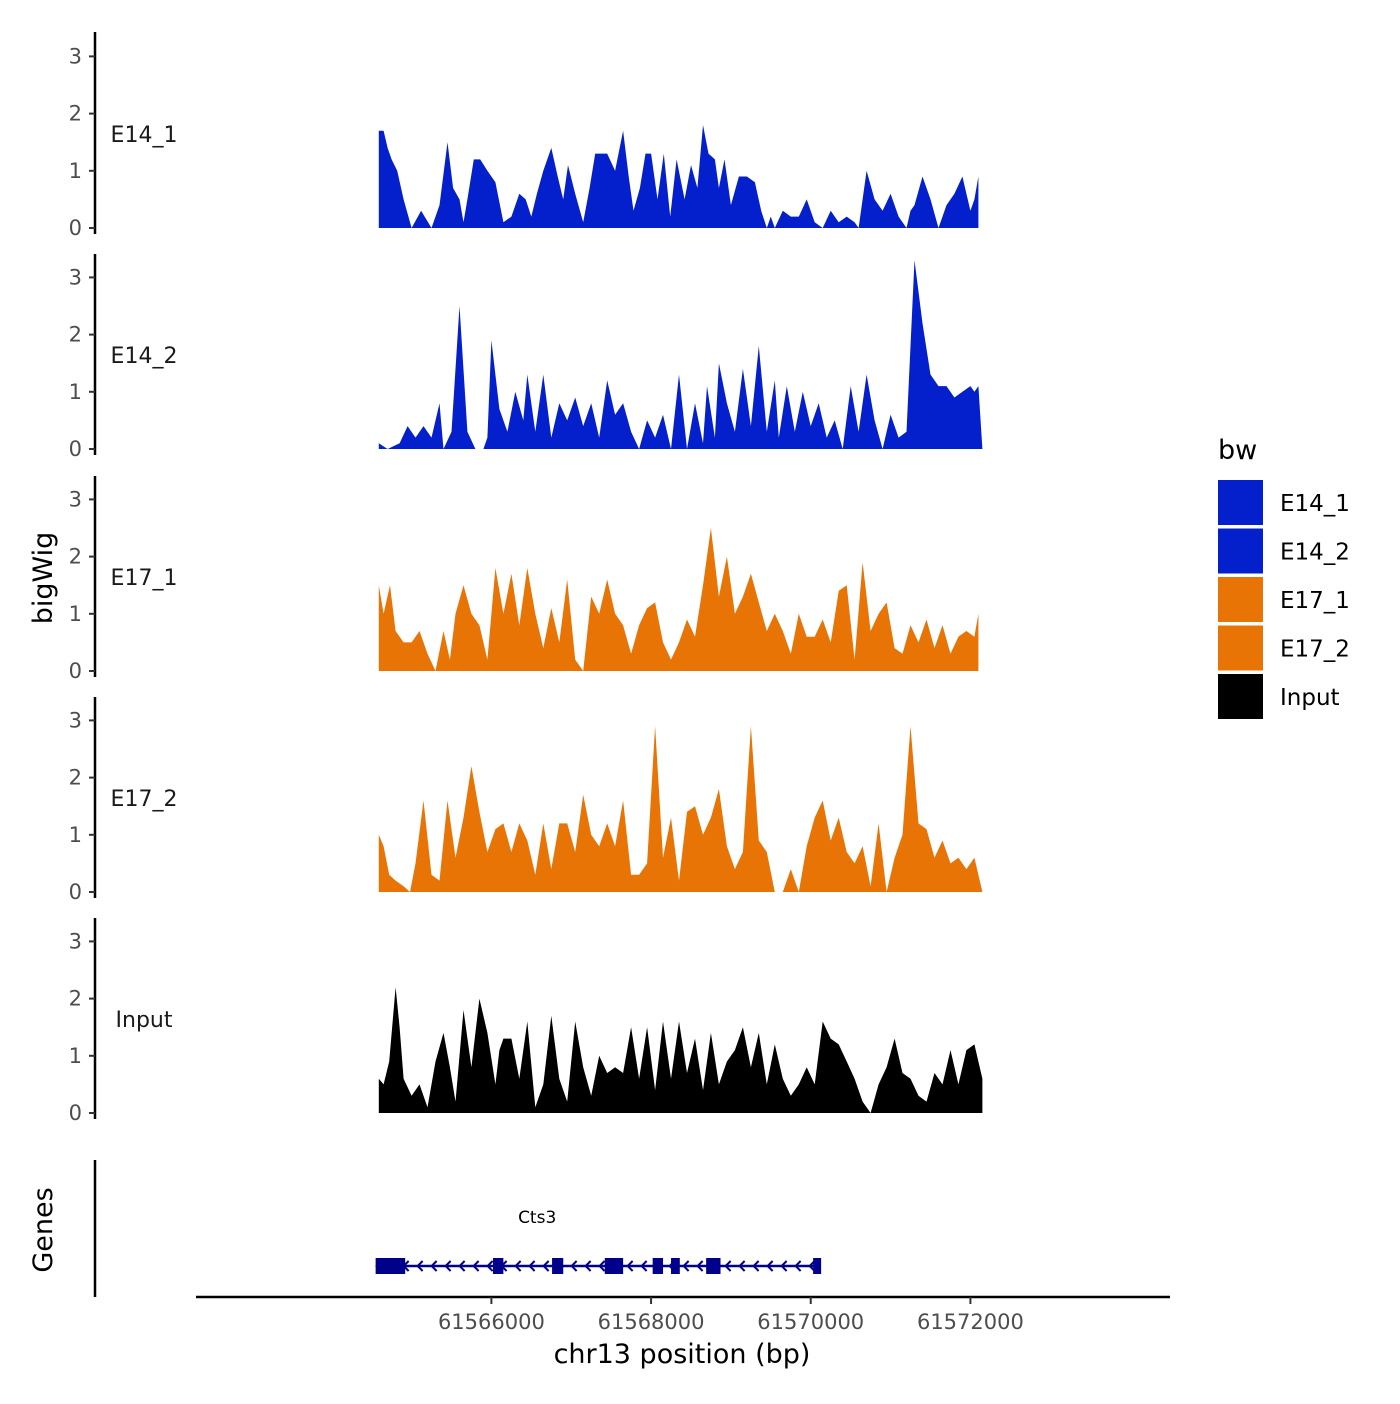 The width and height of the screenshot is (1400, 1404). Describe the element at coordinates (1310, 698) in the screenshot. I see `legend-label-Input: Input` at that location.